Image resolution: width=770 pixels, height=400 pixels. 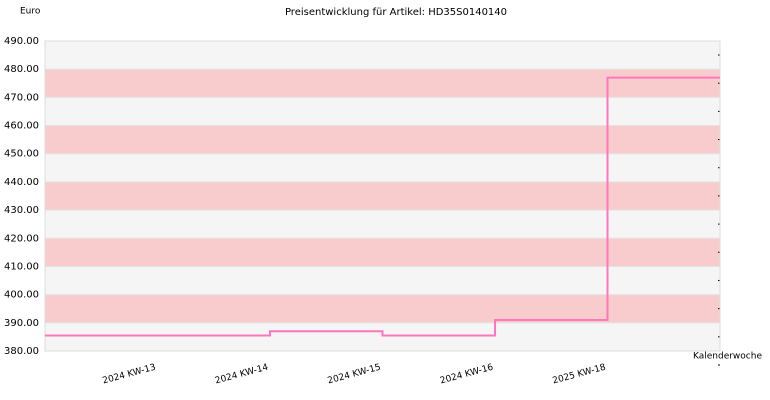 What do you see at coordinates (21, 154) in the screenshot?
I see `y-tick-label: 450.00` at bounding box center [21, 154].